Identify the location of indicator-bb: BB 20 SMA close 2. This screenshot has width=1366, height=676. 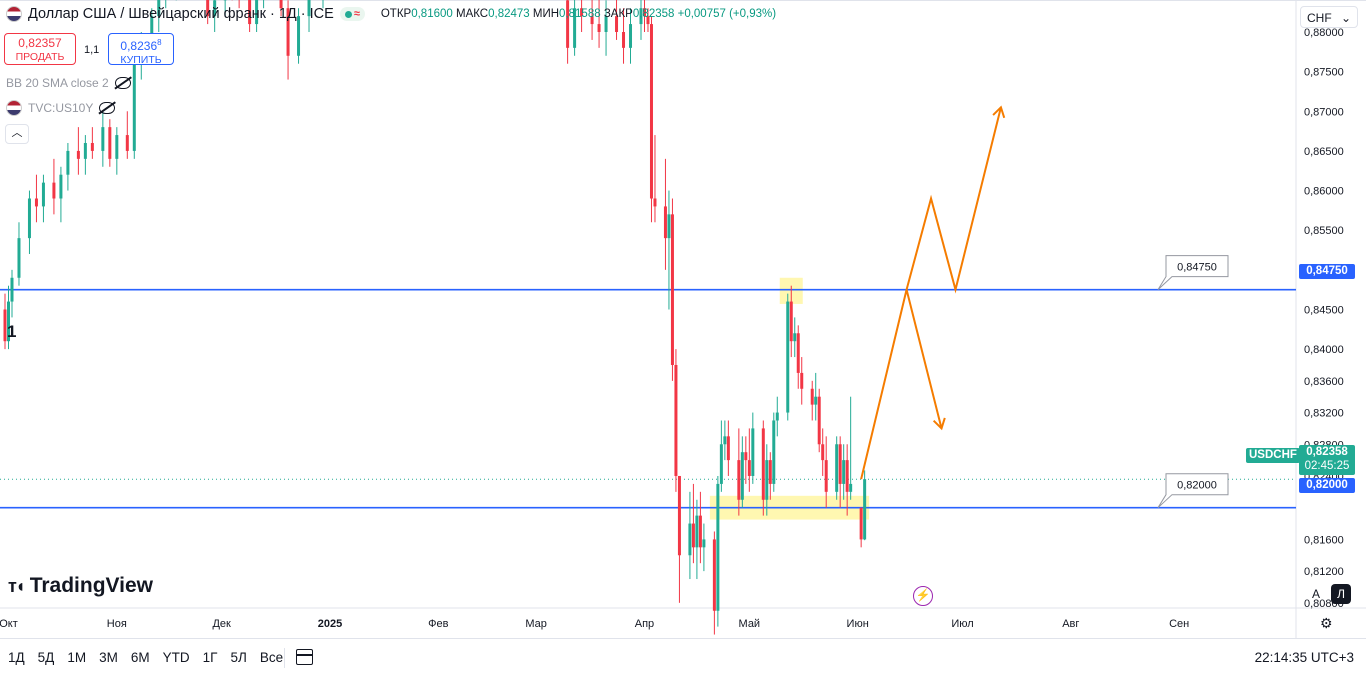
(68, 83).